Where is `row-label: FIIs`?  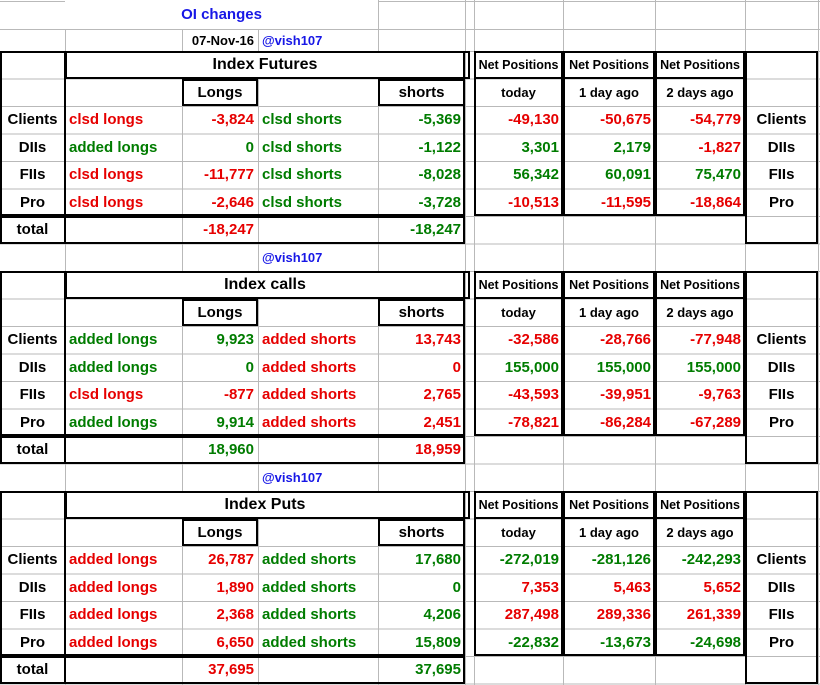 row-label: FIIs is located at coordinates (32, 175).